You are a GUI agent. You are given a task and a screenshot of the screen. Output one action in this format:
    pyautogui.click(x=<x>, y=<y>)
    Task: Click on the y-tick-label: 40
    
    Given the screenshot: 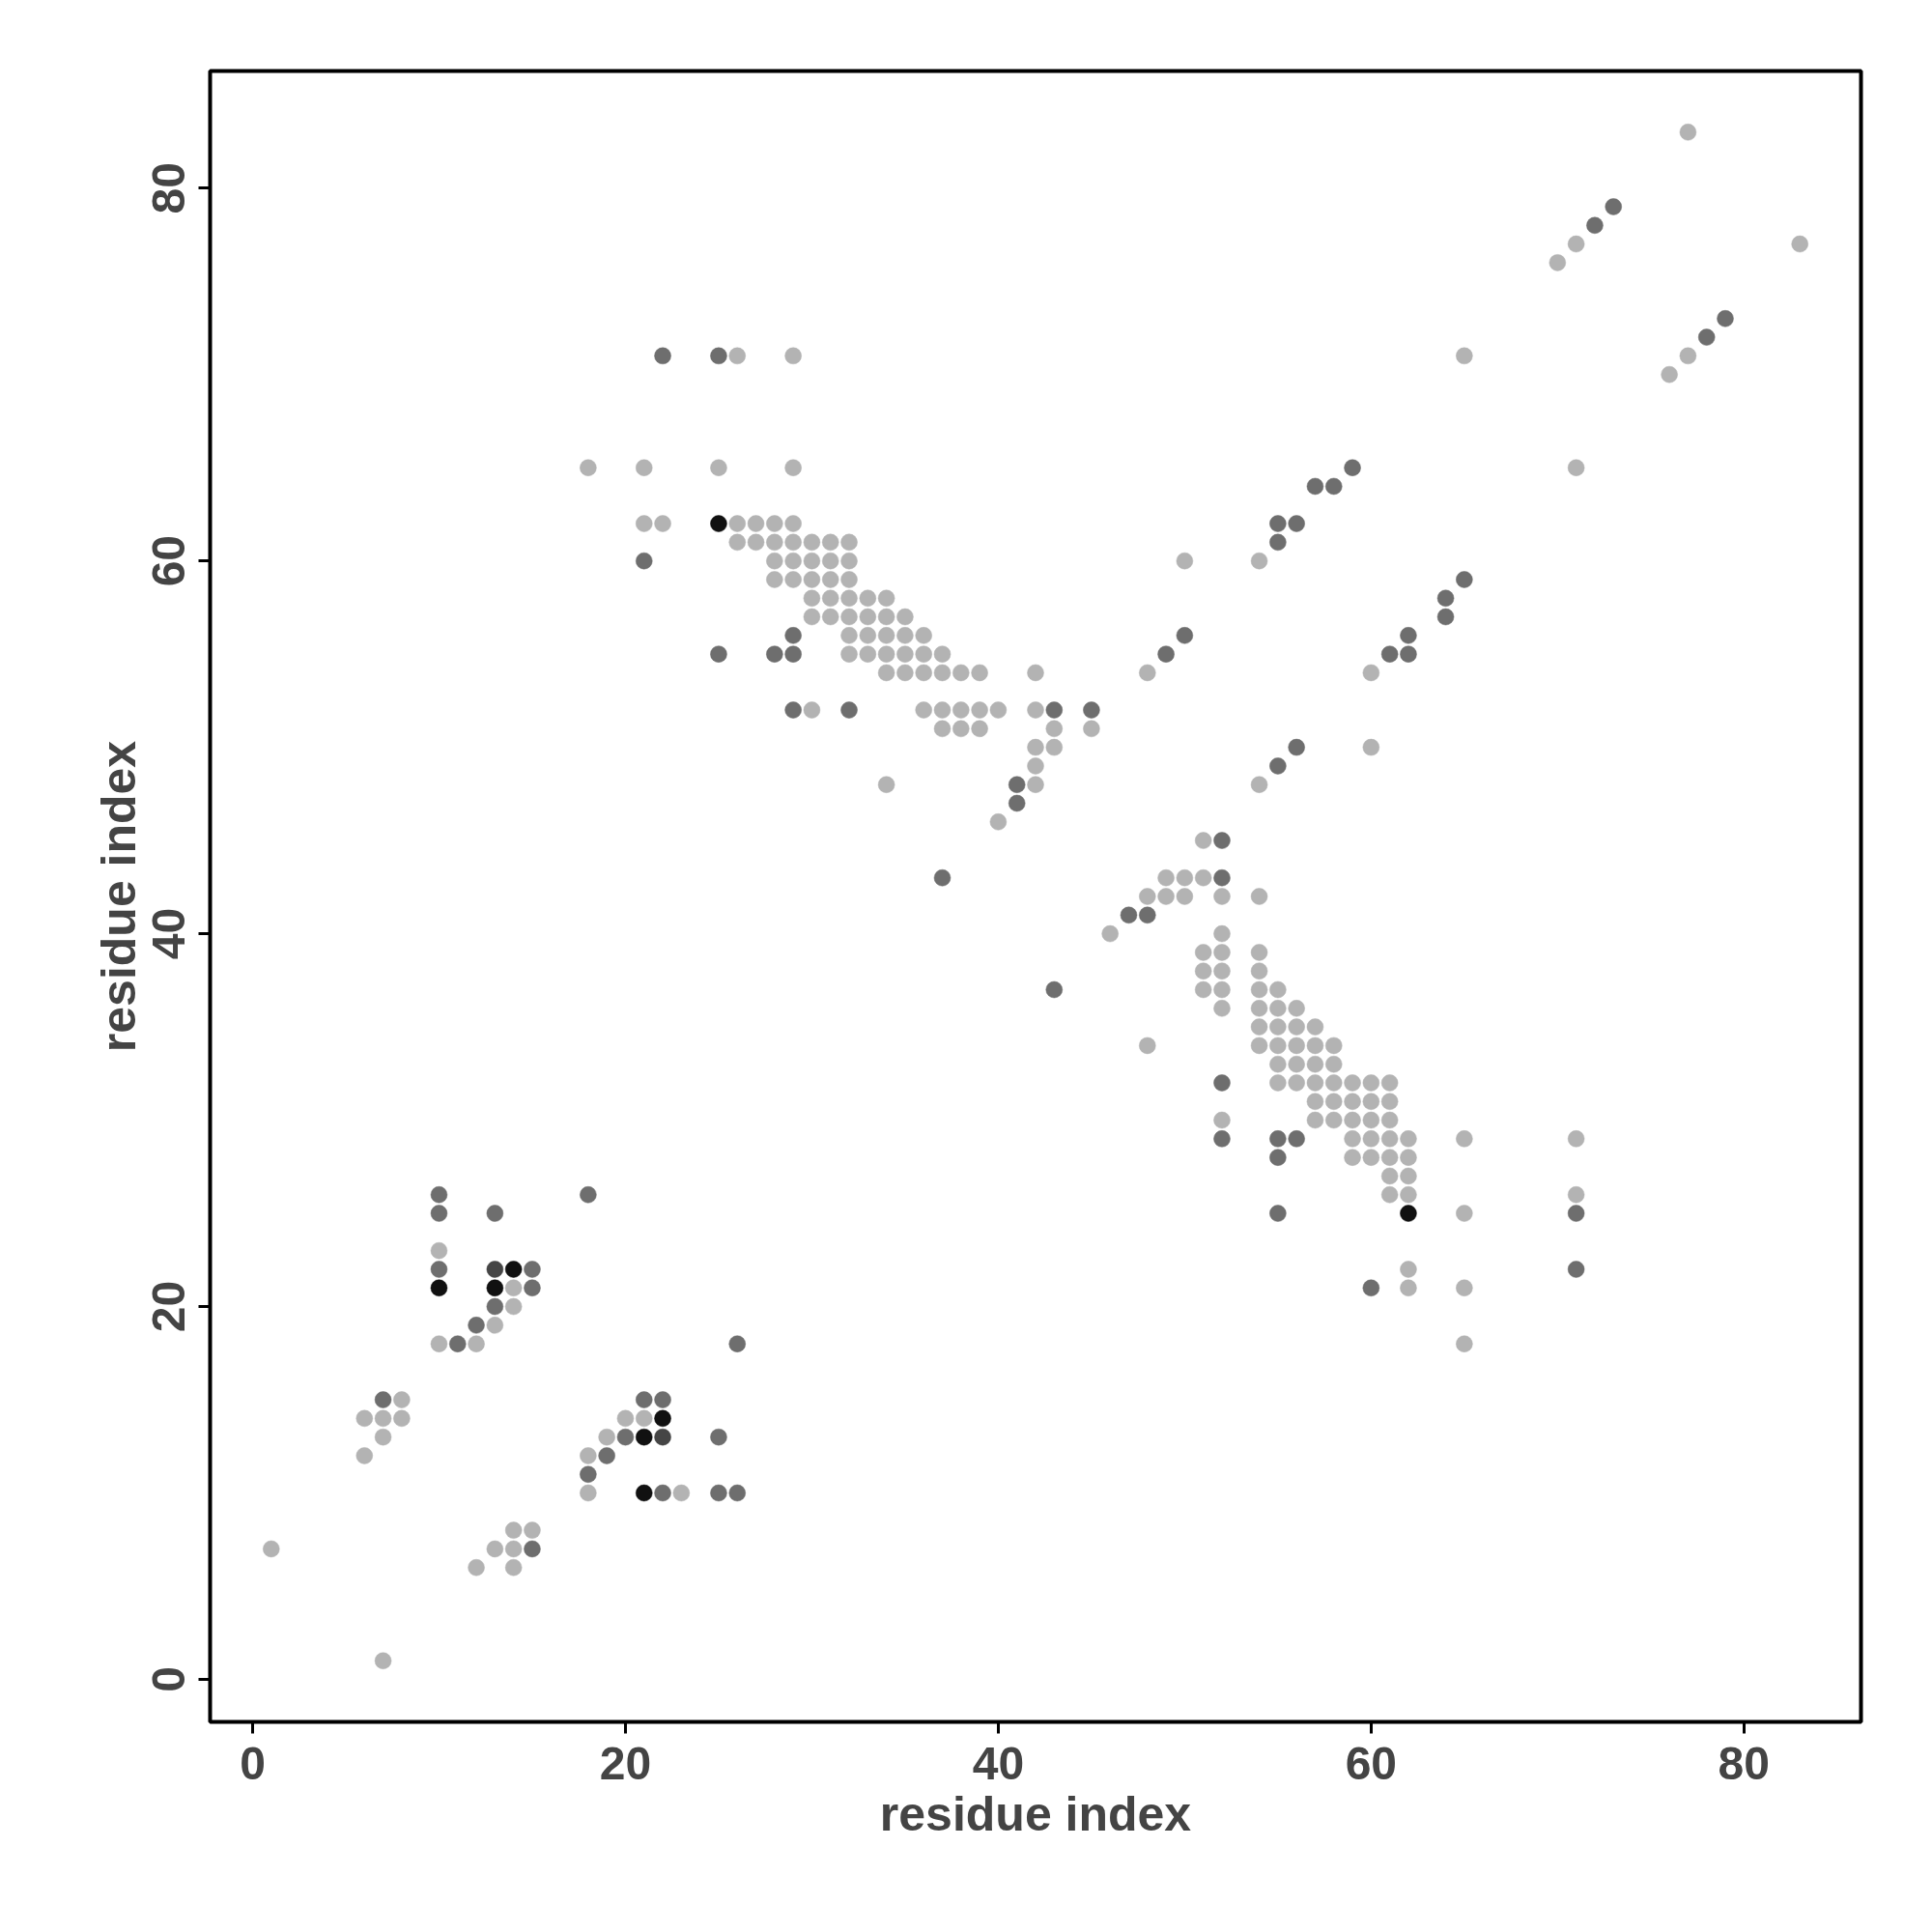 What is the action you would take?
    pyautogui.click(x=169, y=933)
    